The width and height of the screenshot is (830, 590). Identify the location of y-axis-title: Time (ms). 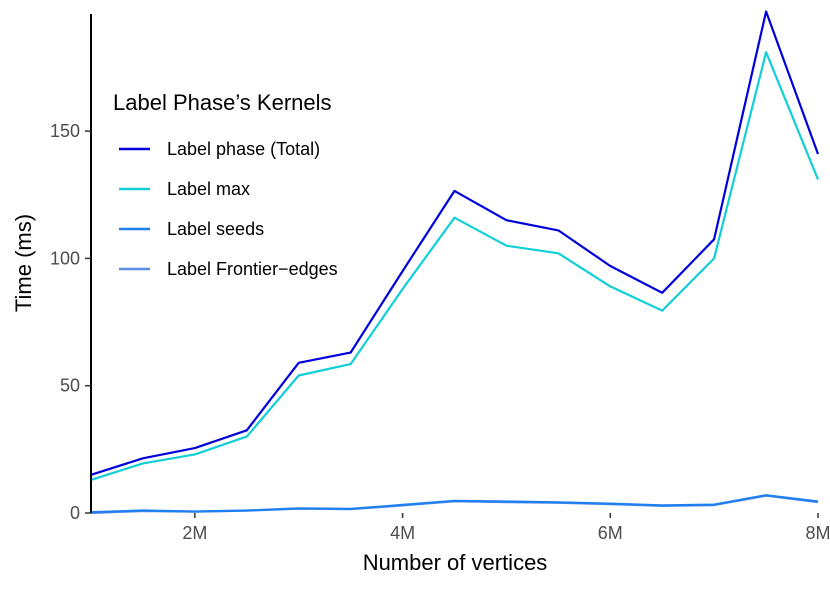
(23, 263).